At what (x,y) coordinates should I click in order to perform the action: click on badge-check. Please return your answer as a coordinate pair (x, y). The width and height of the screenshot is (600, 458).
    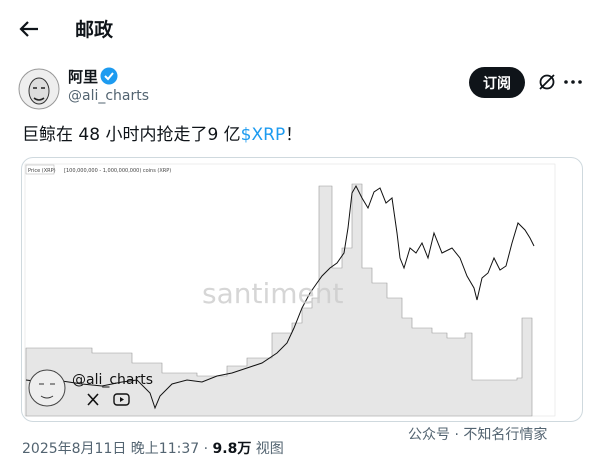
    Looking at the image, I should click on (109, 76).